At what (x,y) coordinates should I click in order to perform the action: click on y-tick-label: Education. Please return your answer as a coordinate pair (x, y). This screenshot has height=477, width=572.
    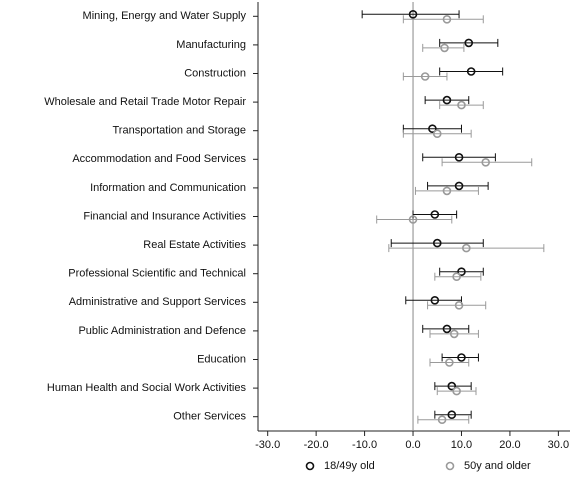
    Looking at the image, I should click on (221, 359).